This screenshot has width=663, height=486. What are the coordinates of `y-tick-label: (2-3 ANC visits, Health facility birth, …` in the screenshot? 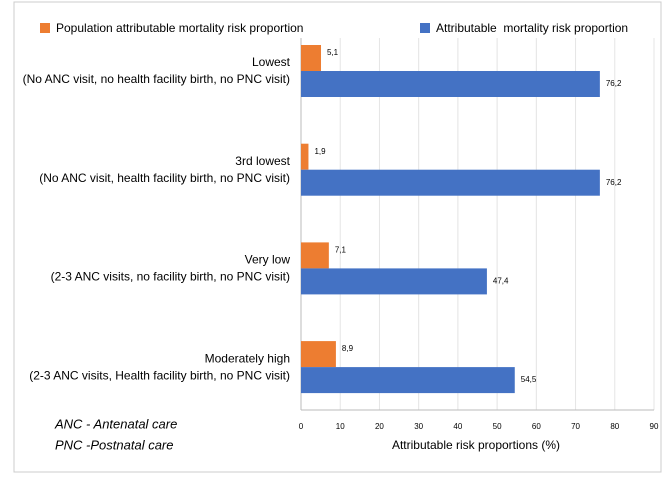 It's located at (159, 375).